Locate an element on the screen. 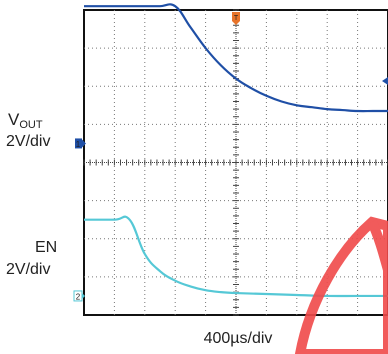 The width and height of the screenshot is (388, 354). trigger-marker: T is located at coordinates (236, 18).